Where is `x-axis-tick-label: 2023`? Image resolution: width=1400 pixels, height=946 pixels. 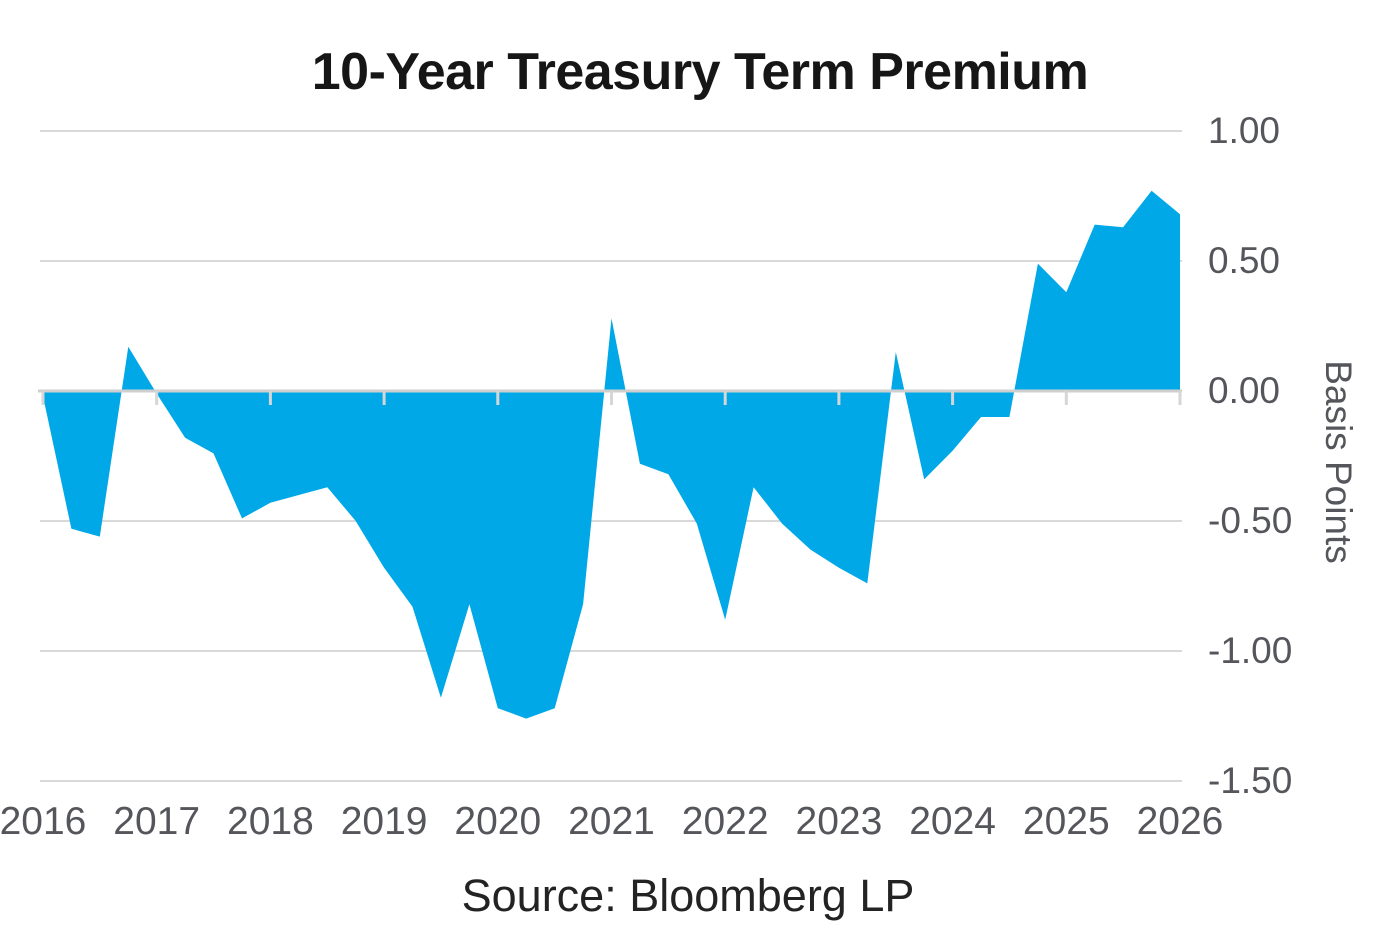 x-axis-tick-label: 2023 is located at coordinates (839, 821).